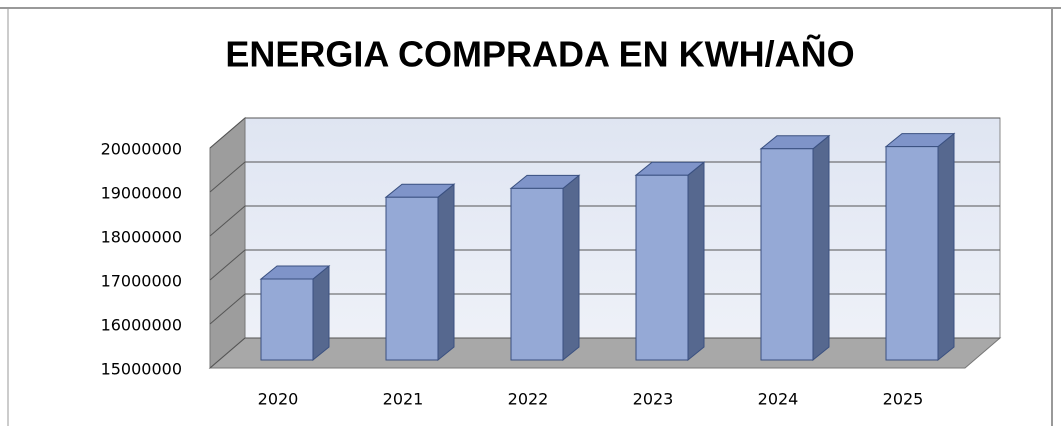  I want to click on y-tick-label: 20000000, so click(141, 149).